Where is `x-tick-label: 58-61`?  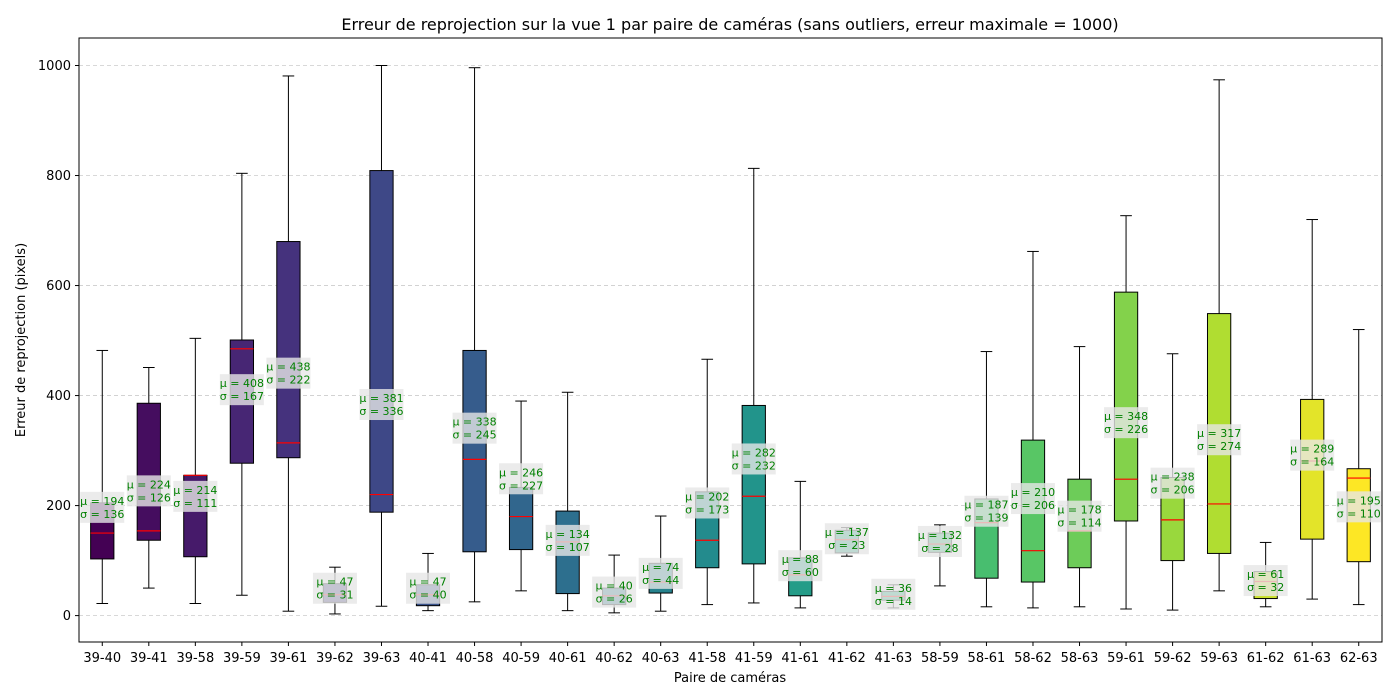
x-tick-label: 58-61 is located at coordinates (987, 658).